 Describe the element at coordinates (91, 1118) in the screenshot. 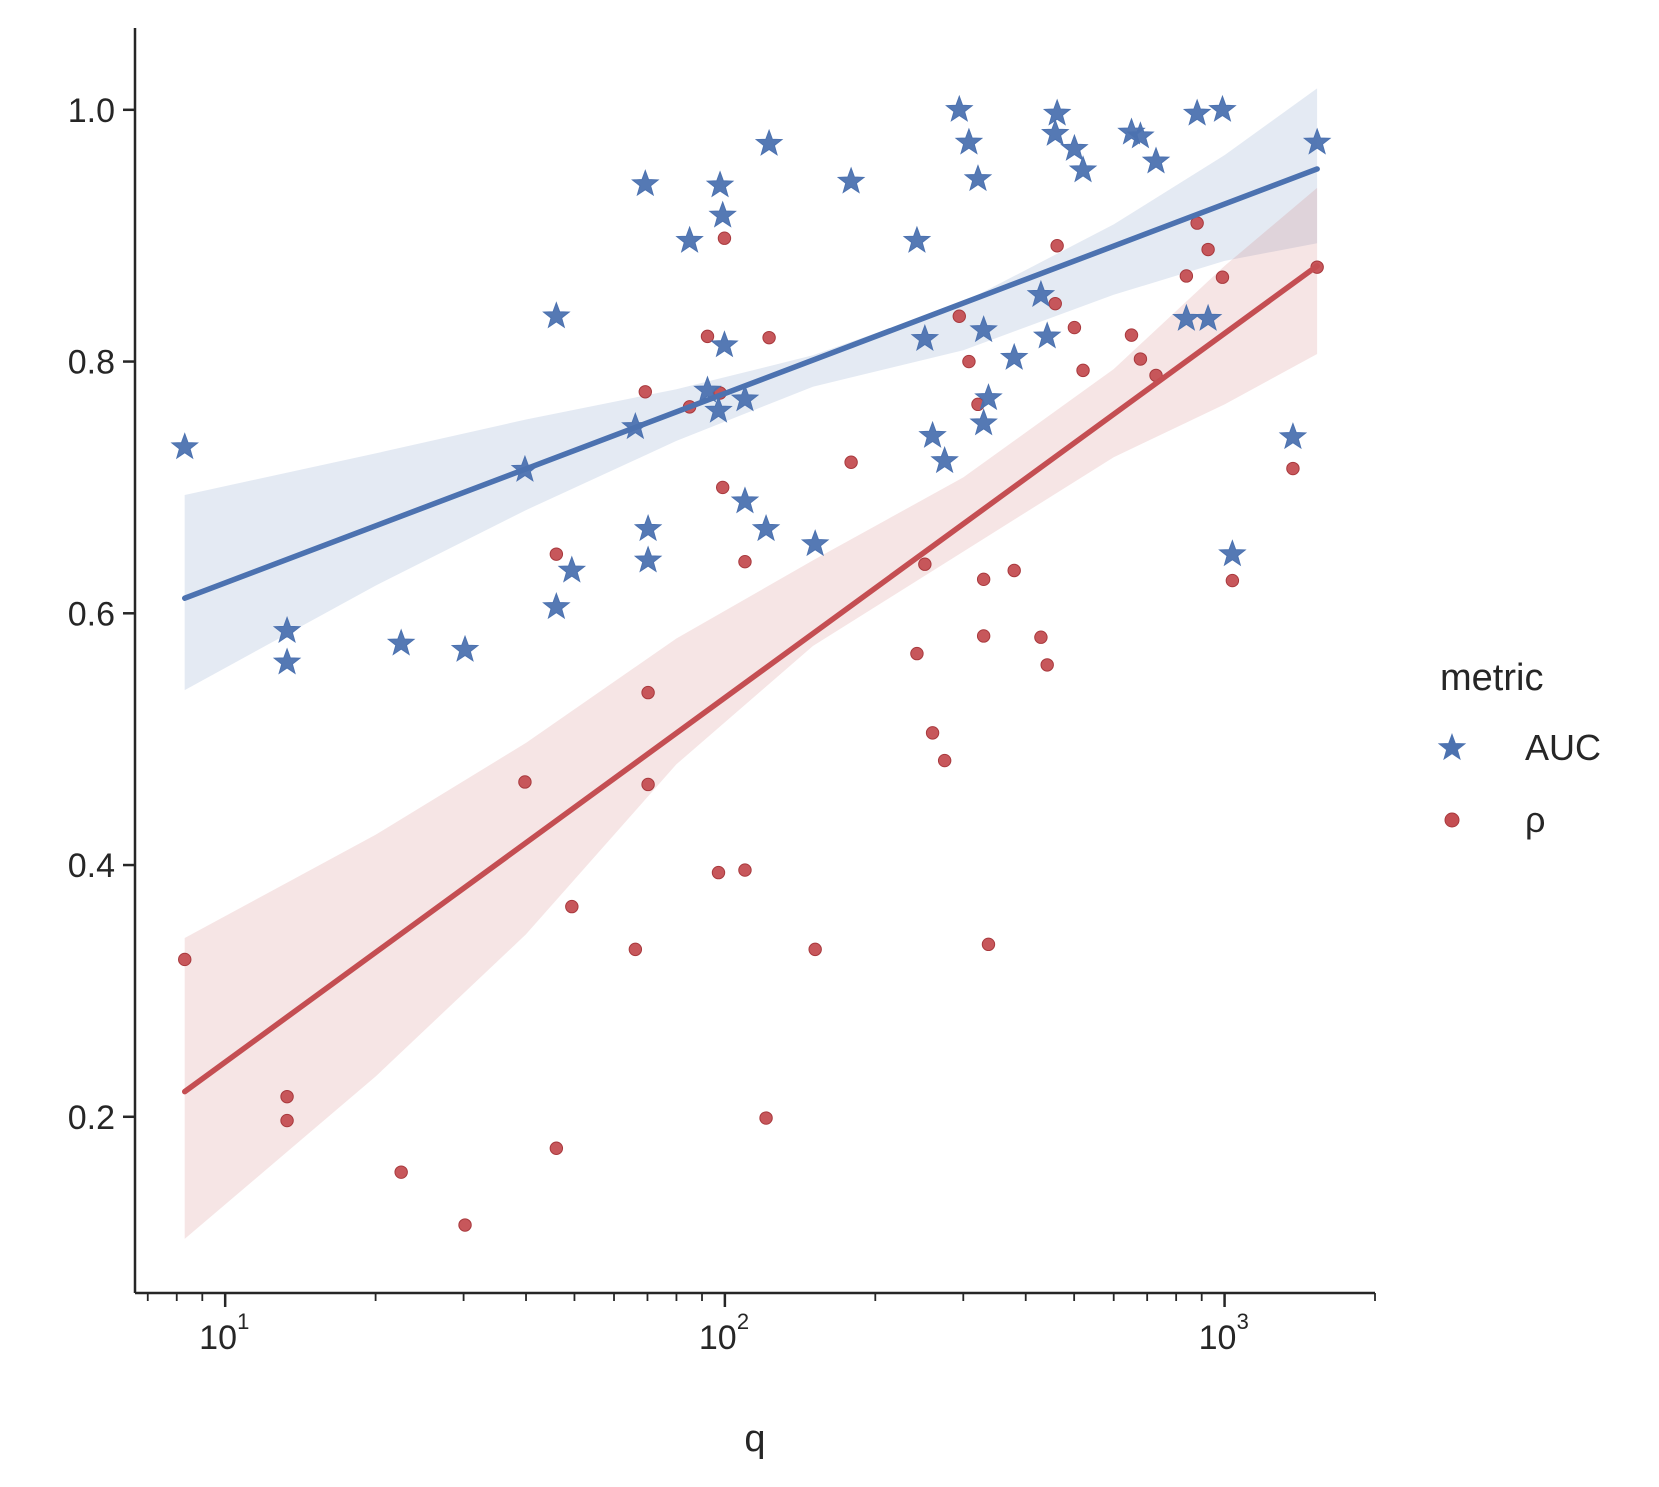

I see `y-tick-label: 0.2` at that location.